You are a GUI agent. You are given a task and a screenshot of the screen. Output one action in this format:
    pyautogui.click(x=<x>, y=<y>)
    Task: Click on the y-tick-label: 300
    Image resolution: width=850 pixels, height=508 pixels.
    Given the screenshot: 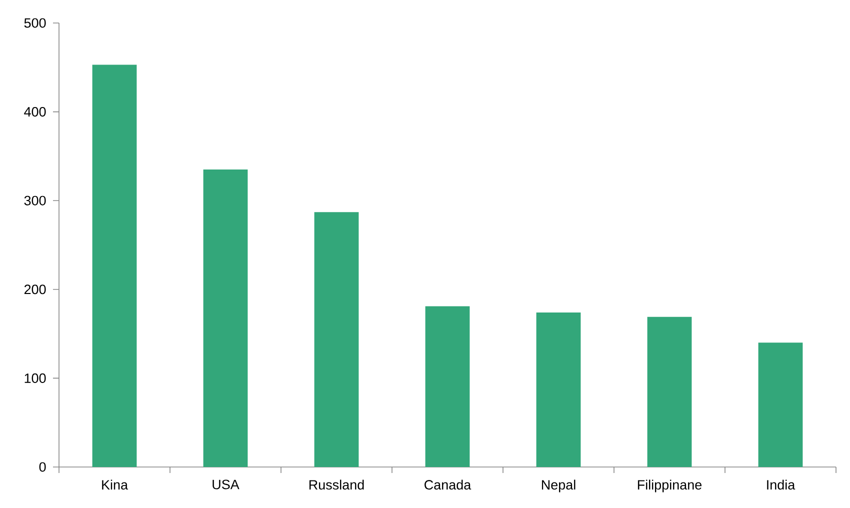 What is the action you would take?
    pyautogui.click(x=35, y=201)
    